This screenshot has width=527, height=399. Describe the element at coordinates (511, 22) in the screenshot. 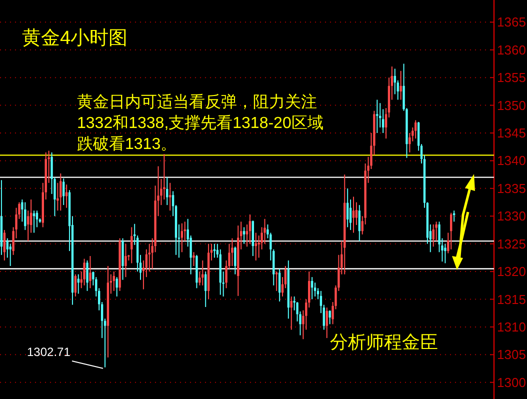

I see `y-tick-label: 1365` at that location.